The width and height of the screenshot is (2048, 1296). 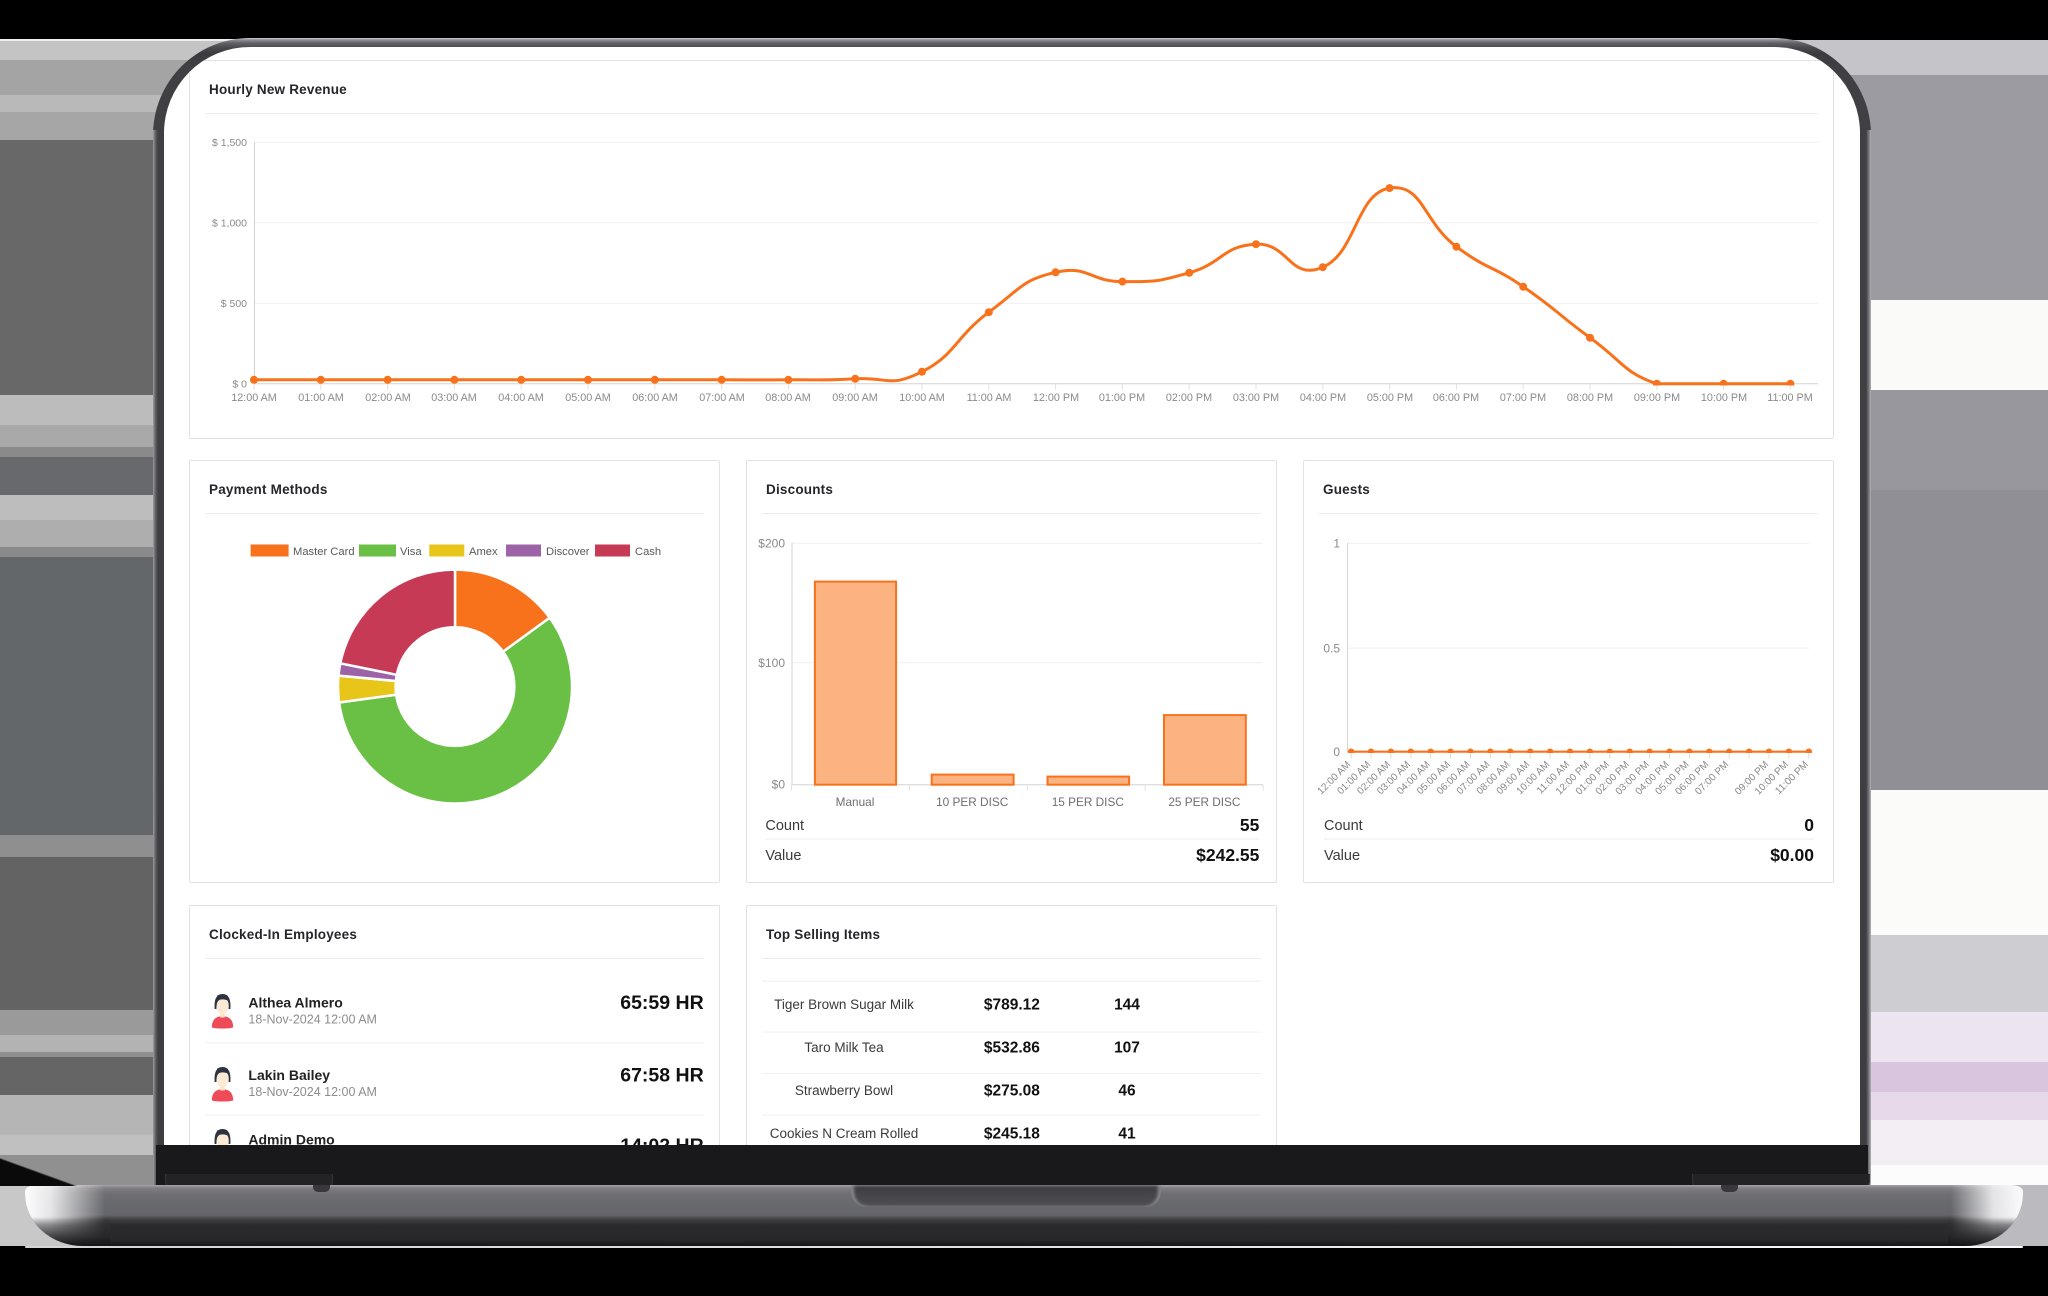 I want to click on svg-text: Lakin Bailey, so click(x=289, y=1075).